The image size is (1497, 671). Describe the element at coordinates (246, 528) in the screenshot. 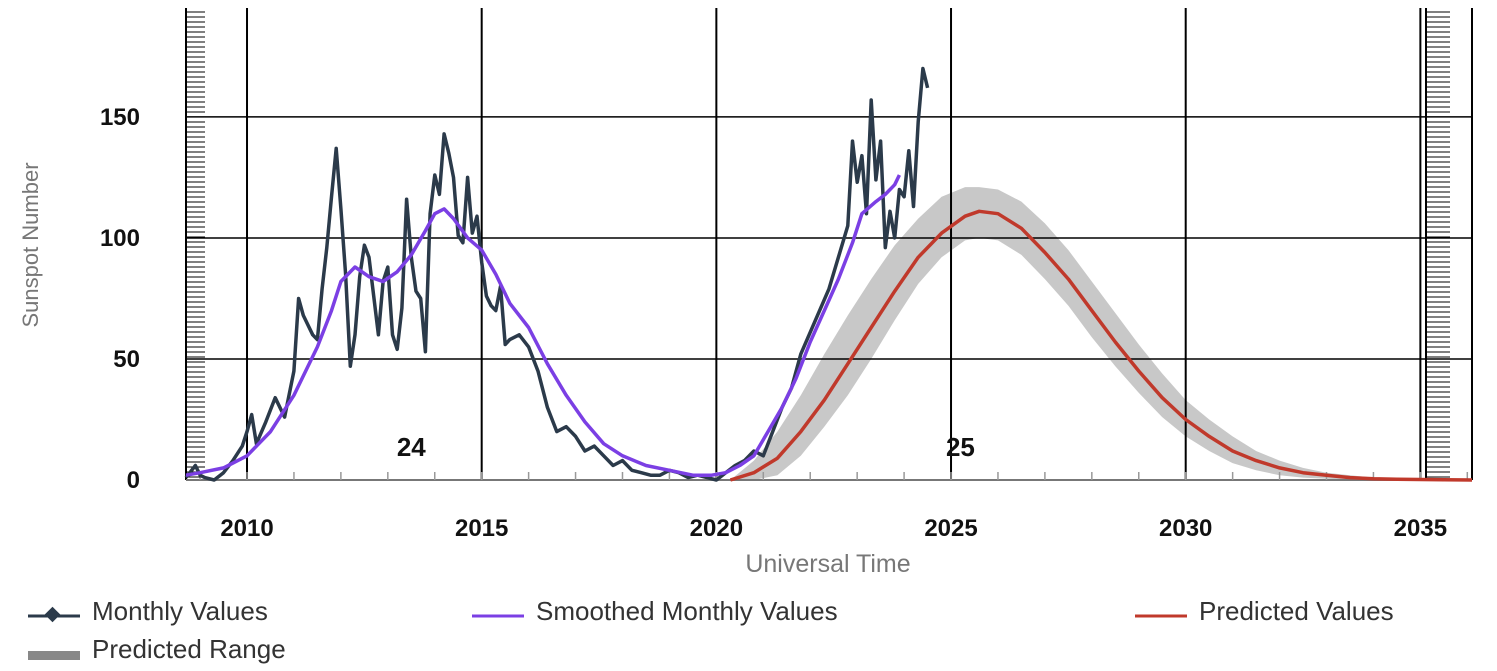

I see `x-tick-label-2010: 2010` at that location.